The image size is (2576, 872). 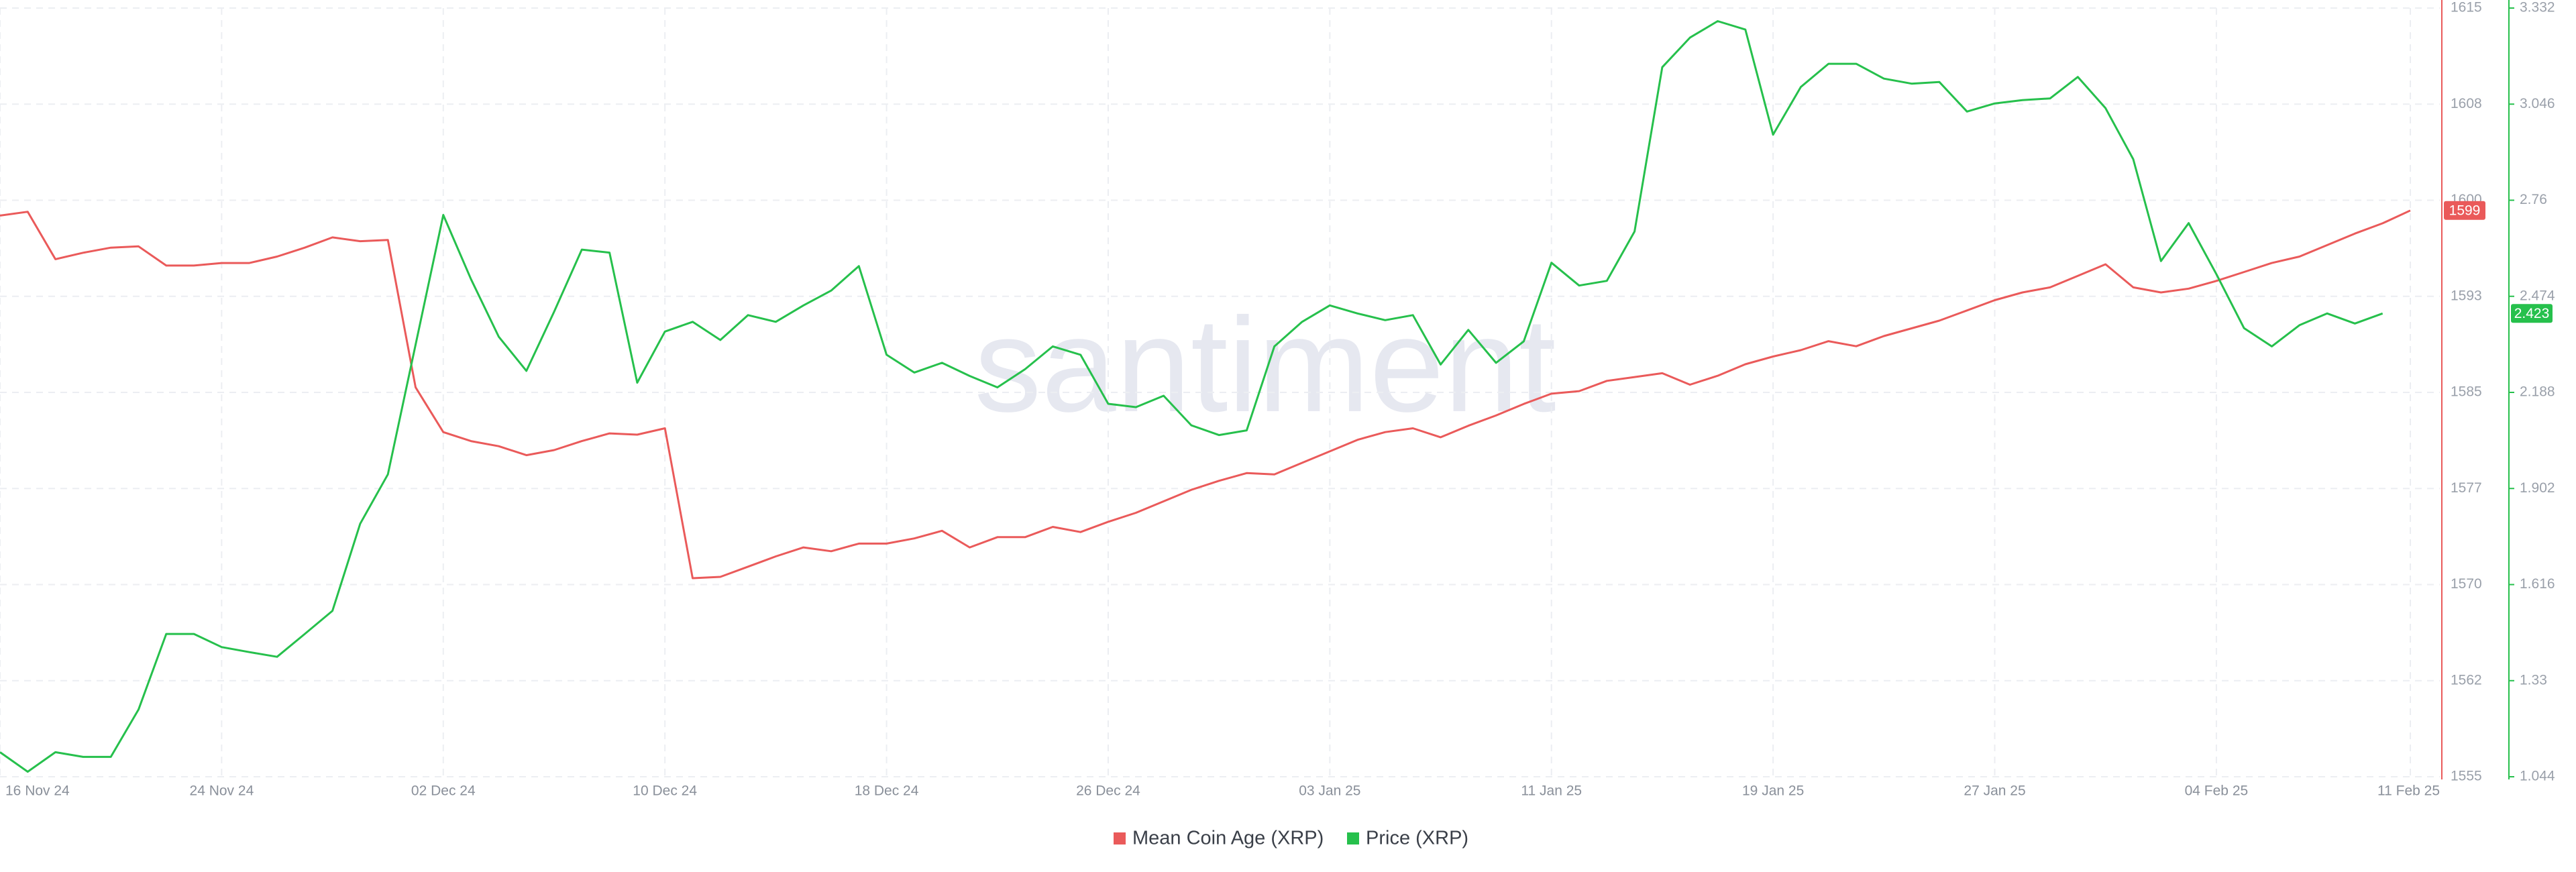 I want to click on y-tick-label: 1555, so click(x=2466, y=776).